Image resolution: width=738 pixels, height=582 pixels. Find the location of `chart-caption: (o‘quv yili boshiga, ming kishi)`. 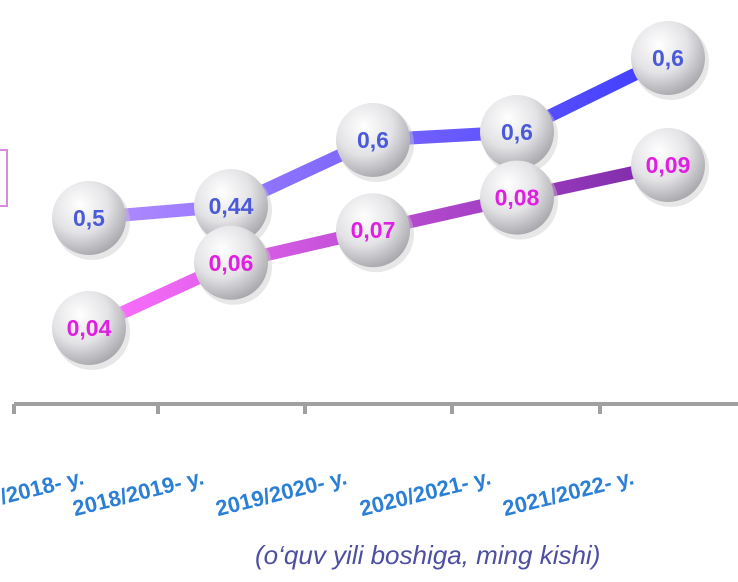

chart-caption: (o‘quv yili boshiga, ming kishi) is located at coordinates (428, 555).